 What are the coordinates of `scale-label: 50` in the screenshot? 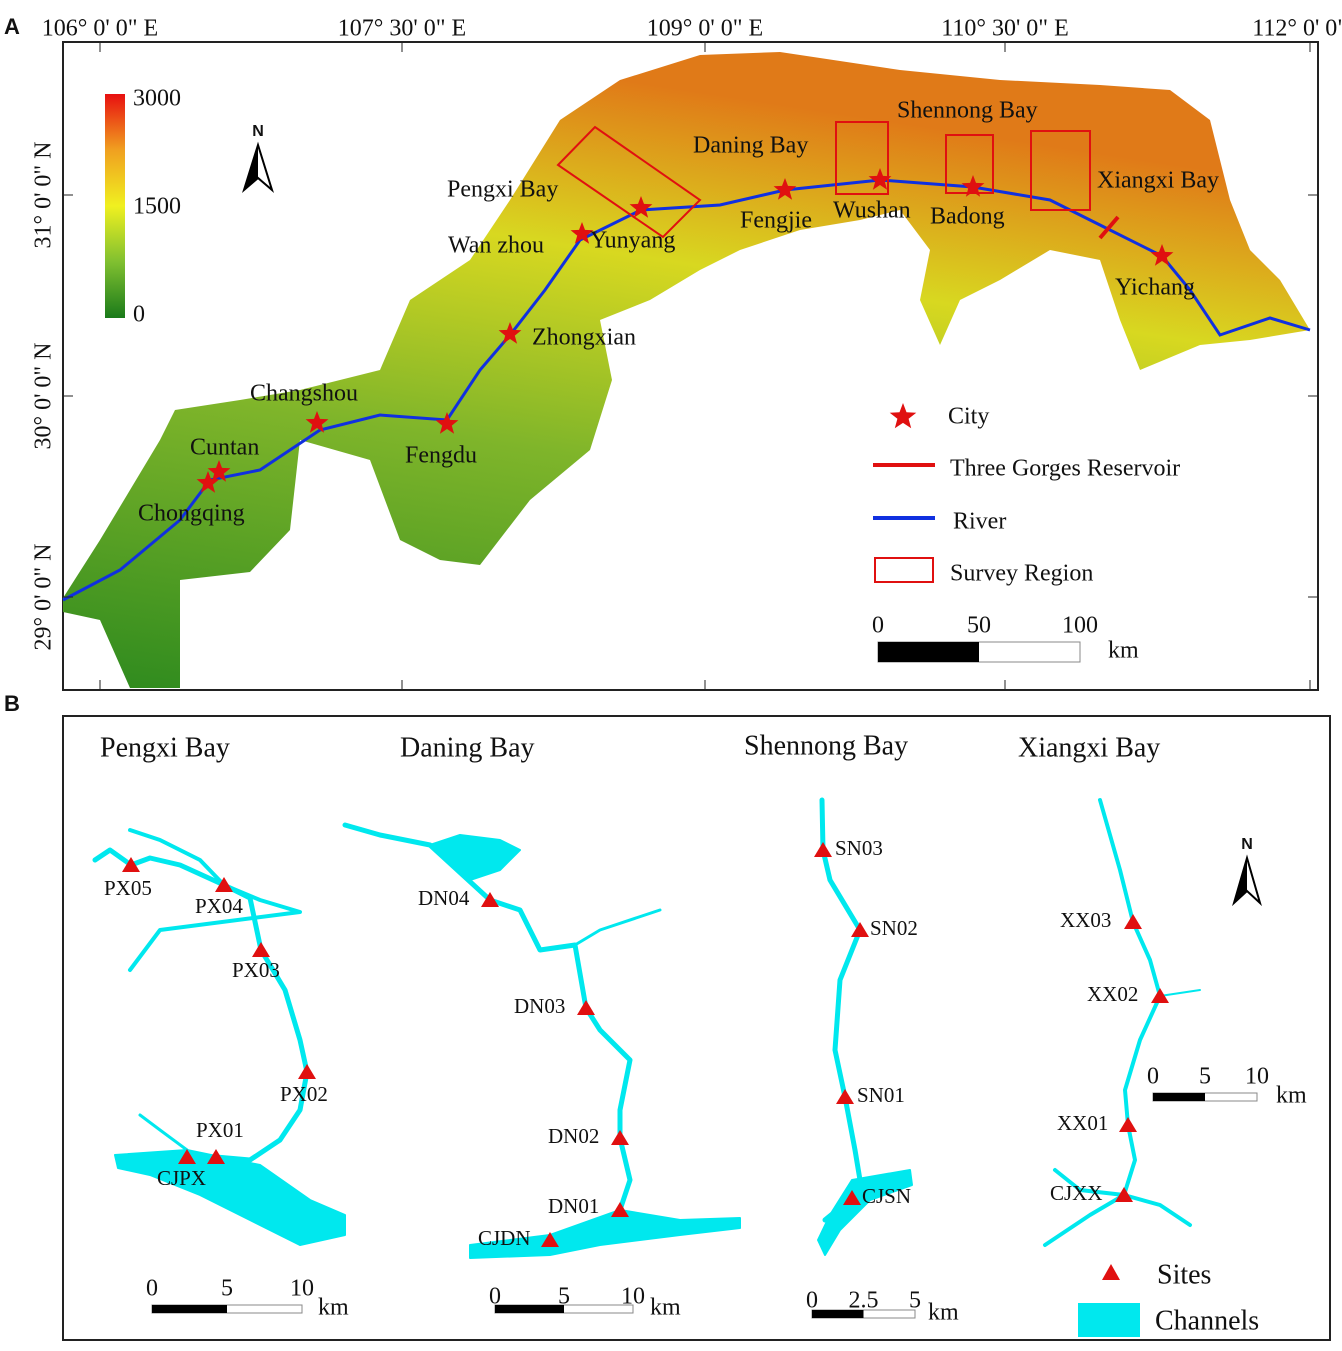 It's located at (979, 626).